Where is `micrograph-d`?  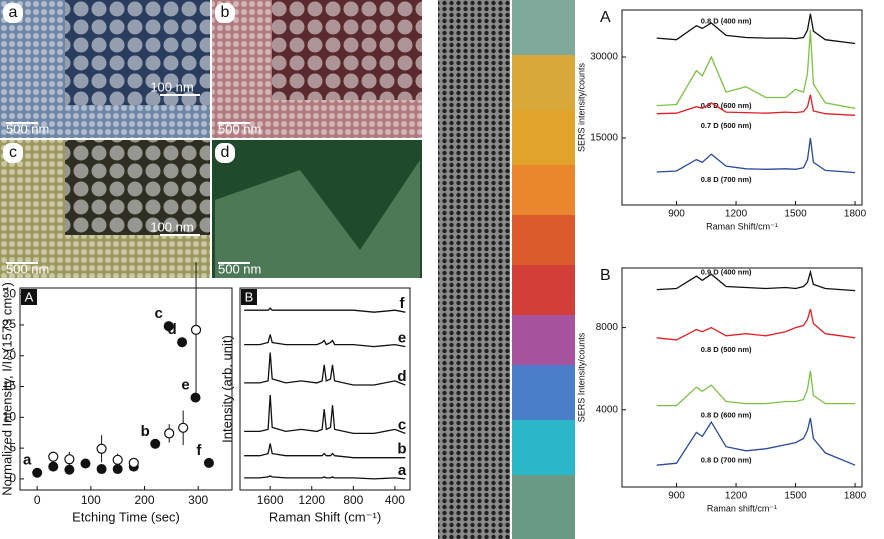
micrograph-d is located at coordinates (317, 209).